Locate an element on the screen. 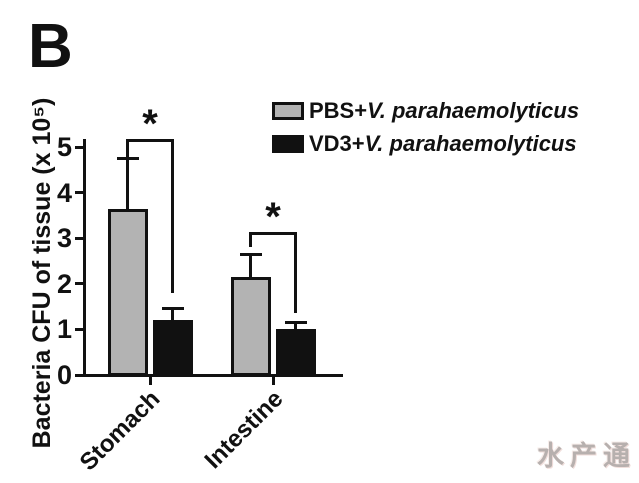 The width and height of the screenshot is (639, 483). bar-vd3-stomach is located at coordinates (172, 348).